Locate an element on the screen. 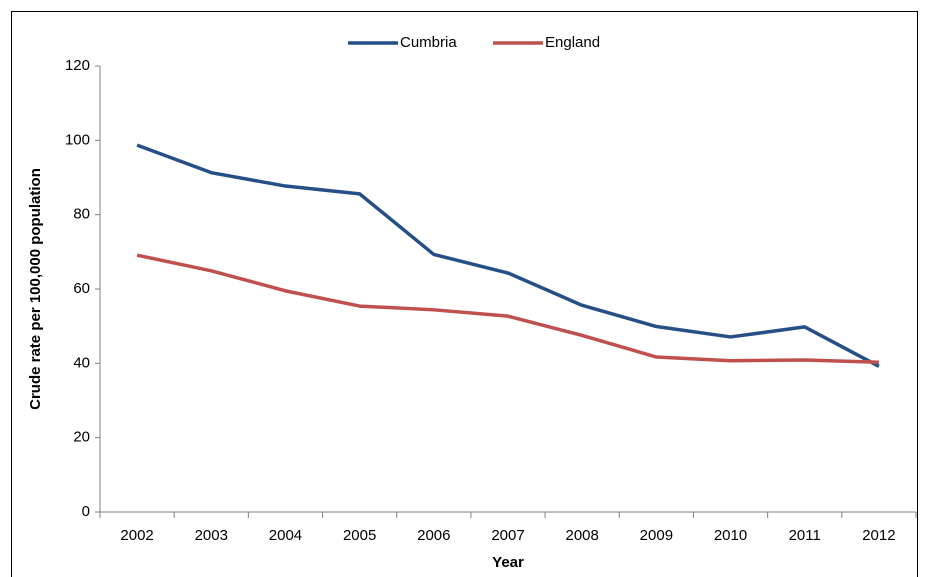 This screenshot has height=577, width=928. x-tick-label: 2010 is located at coordinates (730, 535).